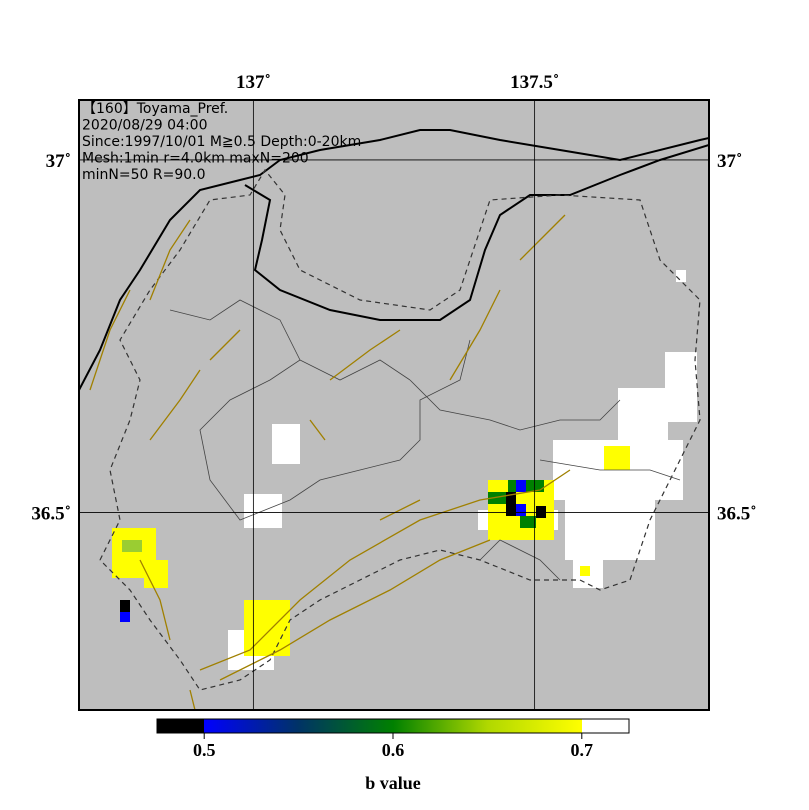 The image size is (809, 810). I want to click on header-line: Since:1997/10/01 M≧0.5 Depth:0-20km, so click(221, 142).